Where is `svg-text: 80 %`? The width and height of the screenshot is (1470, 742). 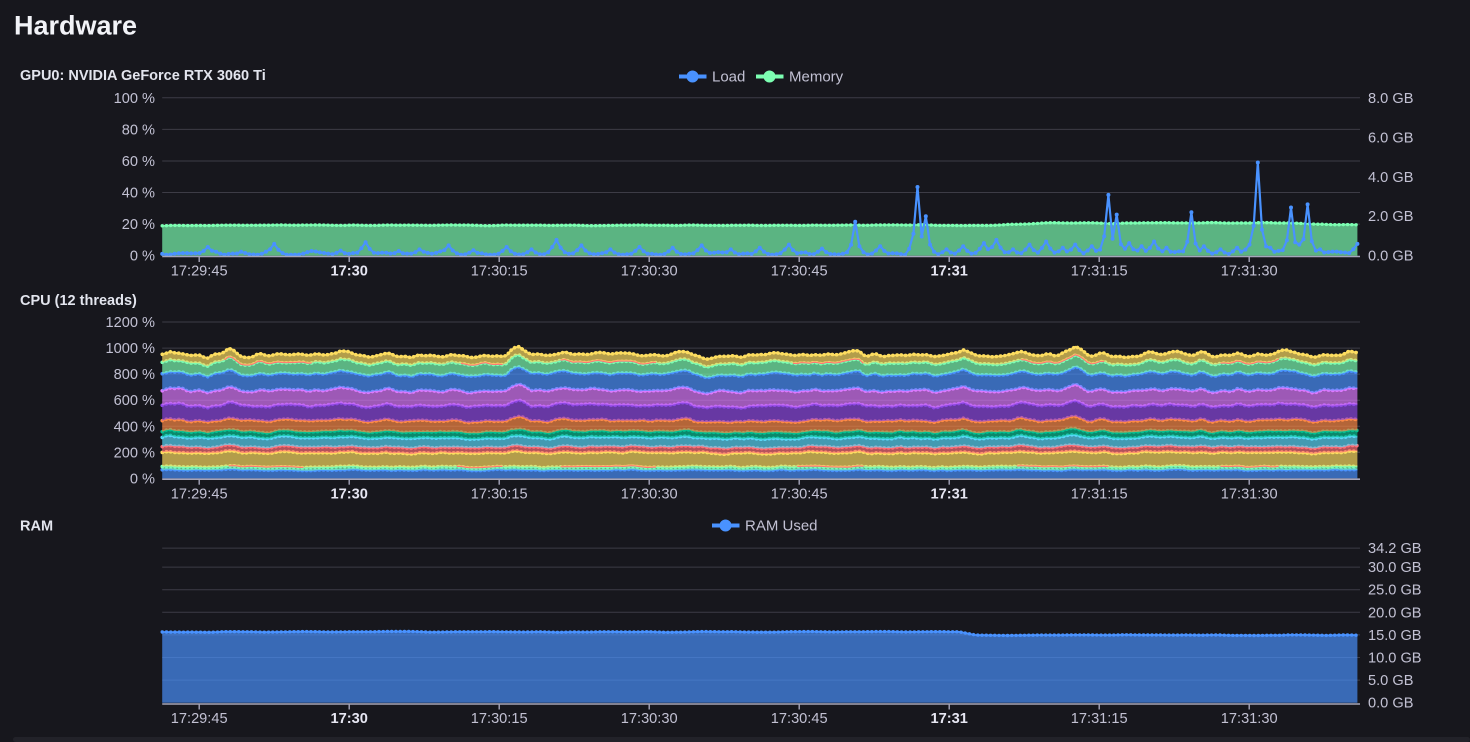 svg-text: 80 % is located at coordinates (138, 130).